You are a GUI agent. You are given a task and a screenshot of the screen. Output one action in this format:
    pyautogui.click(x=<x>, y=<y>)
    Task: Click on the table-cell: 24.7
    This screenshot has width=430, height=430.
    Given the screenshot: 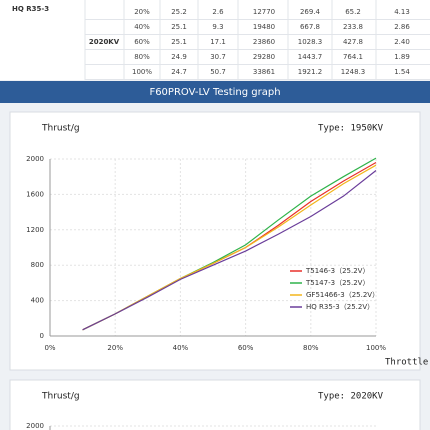 What is the action you would take?
    pyautogui.click(x=179, y=72)
    